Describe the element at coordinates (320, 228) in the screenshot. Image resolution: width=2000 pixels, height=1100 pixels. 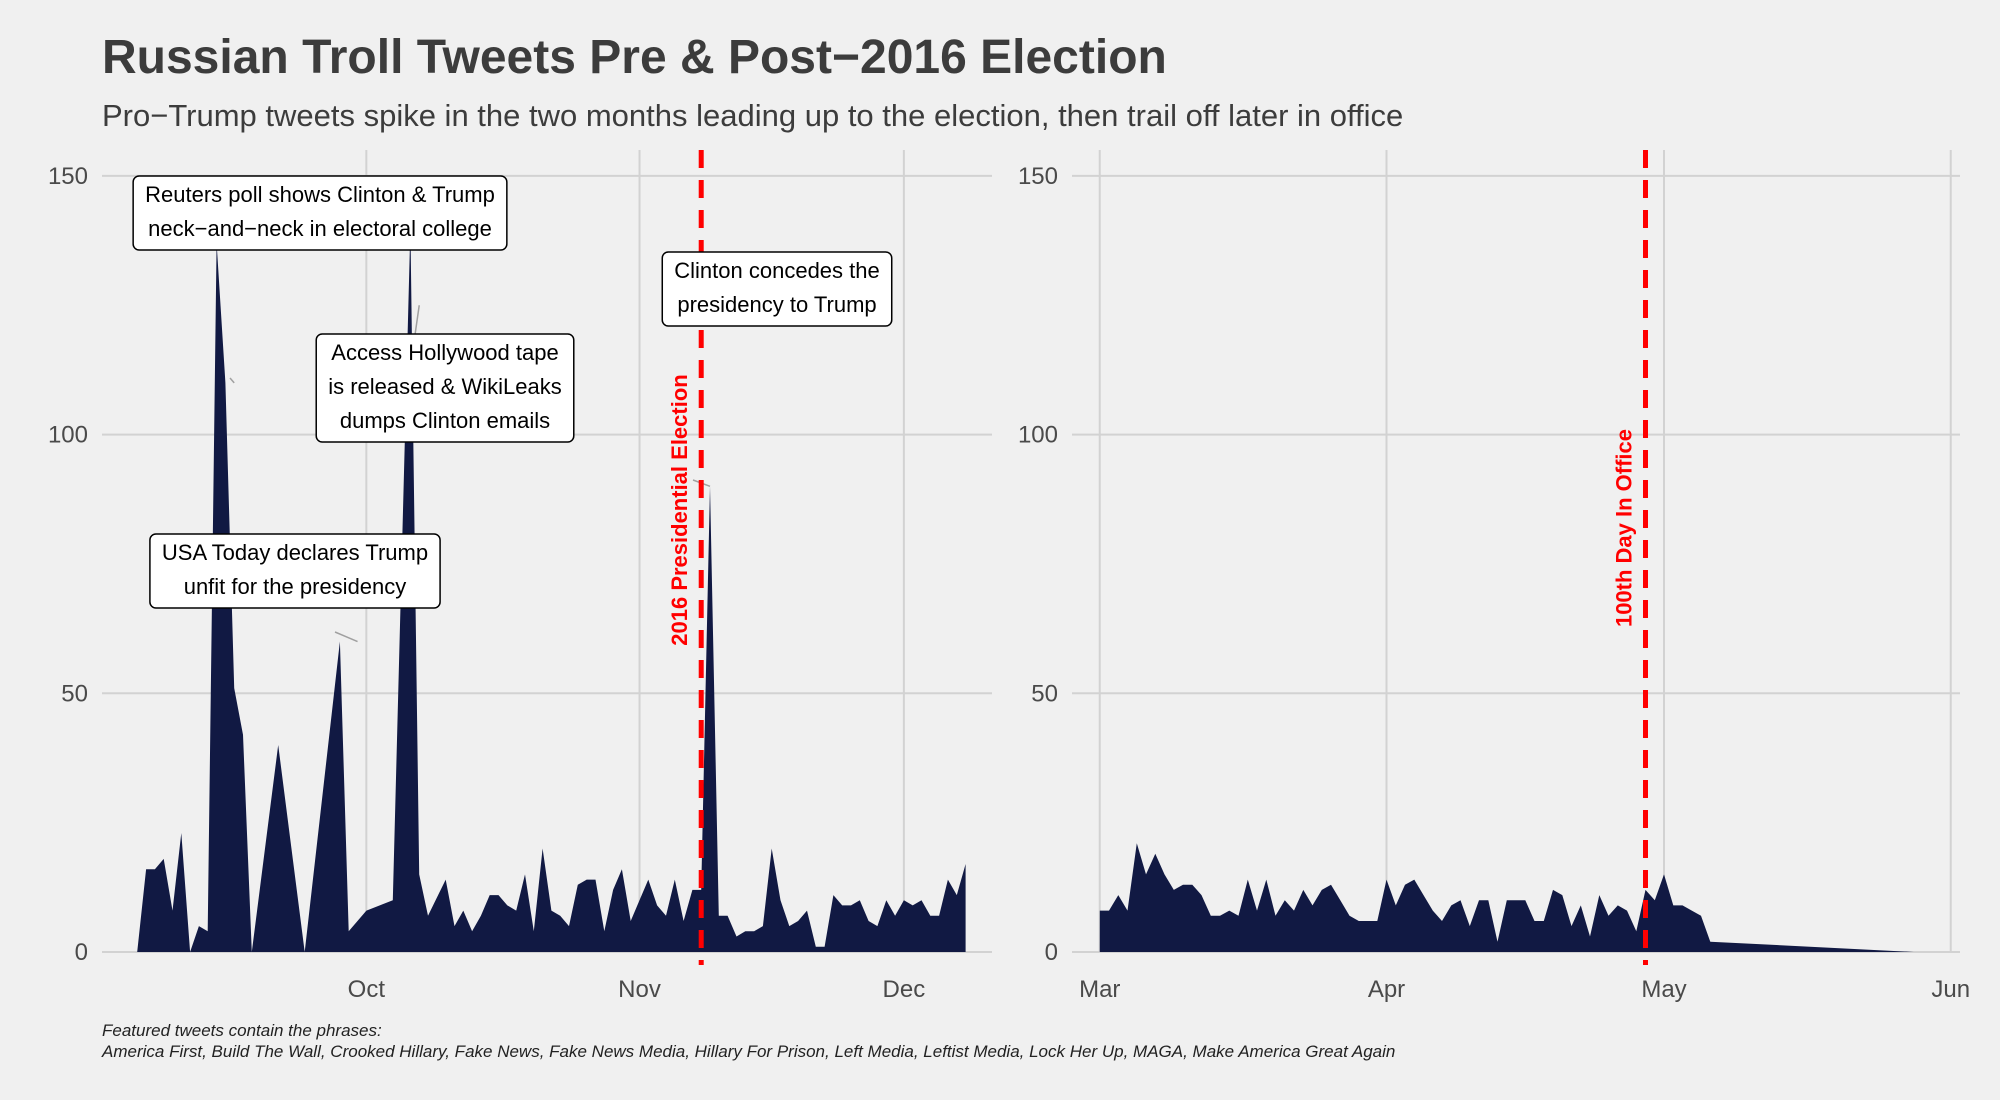
I see `annotation-text: neck−and−neck in electoral college` at that location.